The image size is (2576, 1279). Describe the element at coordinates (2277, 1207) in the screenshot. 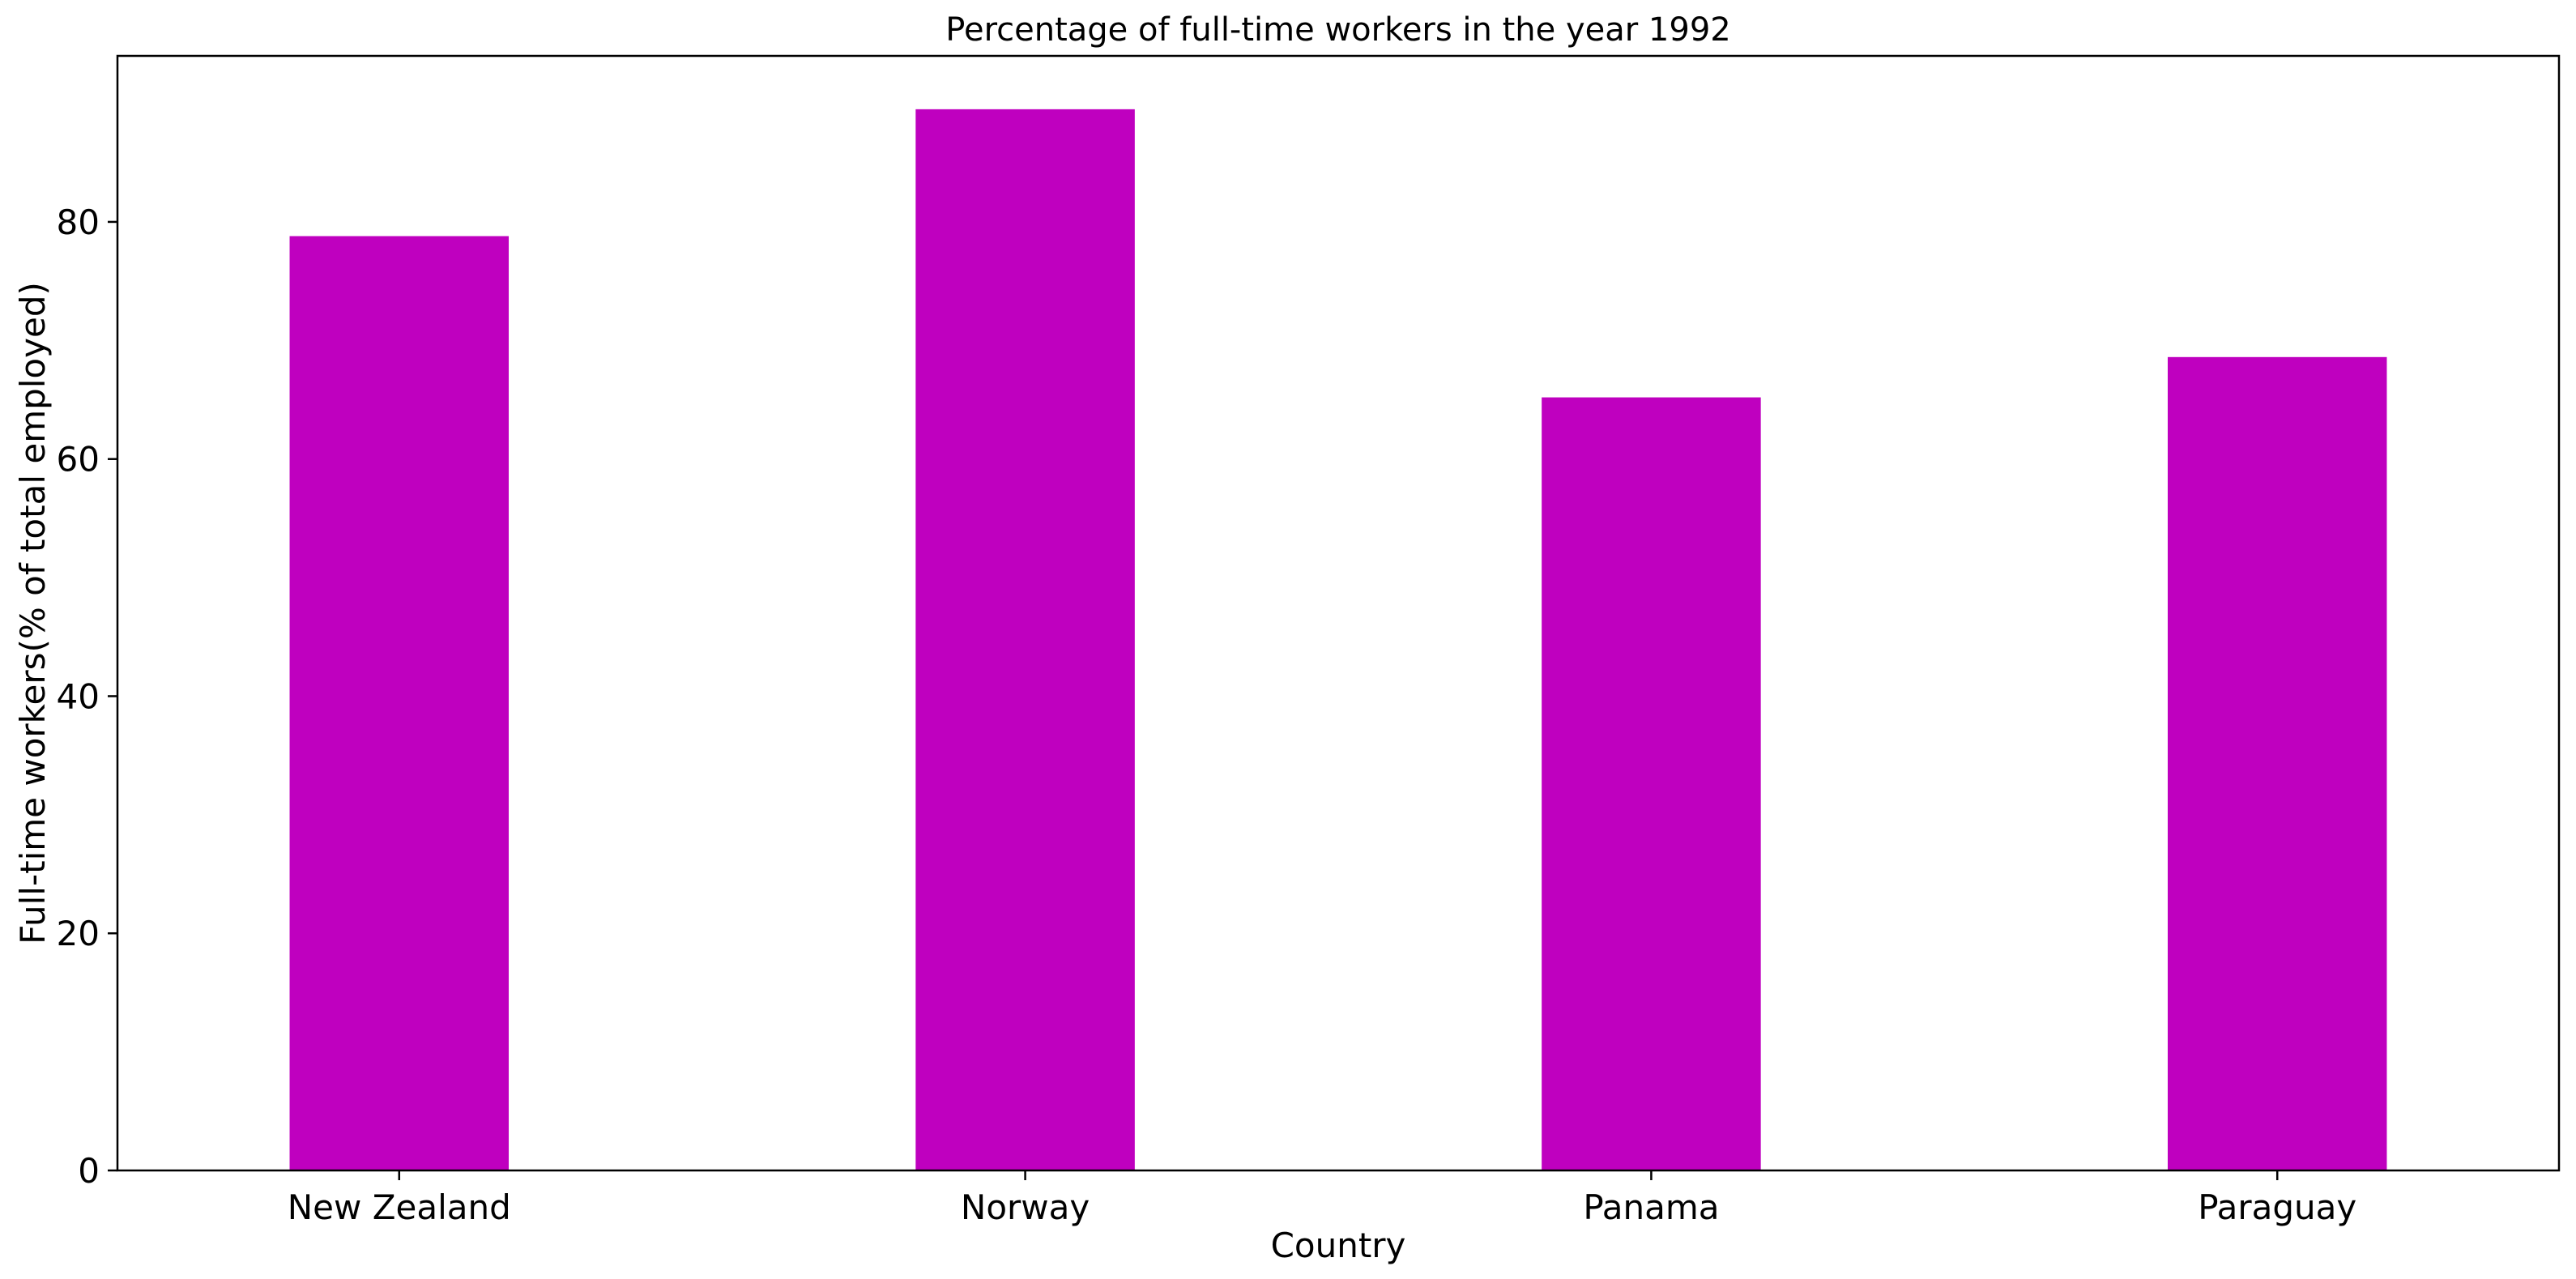

I see `x-tick-label: Paraguay` at that location.